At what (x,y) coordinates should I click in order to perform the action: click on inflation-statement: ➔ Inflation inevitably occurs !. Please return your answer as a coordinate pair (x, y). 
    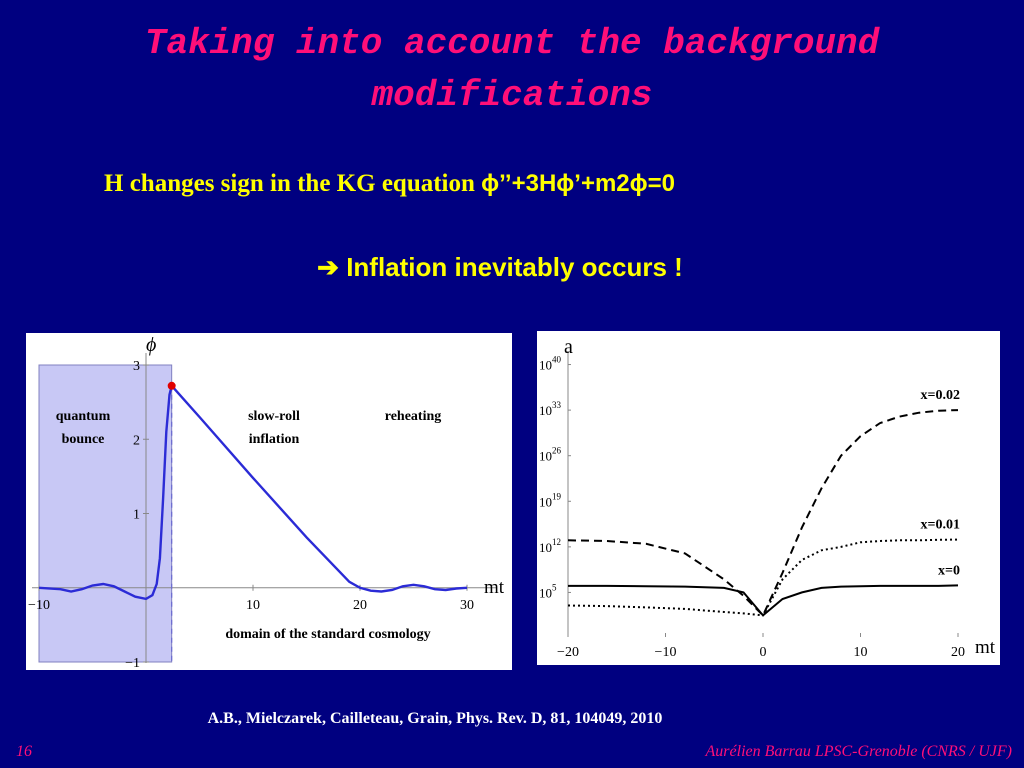
    Looking at the image, I should click on (500, 267).